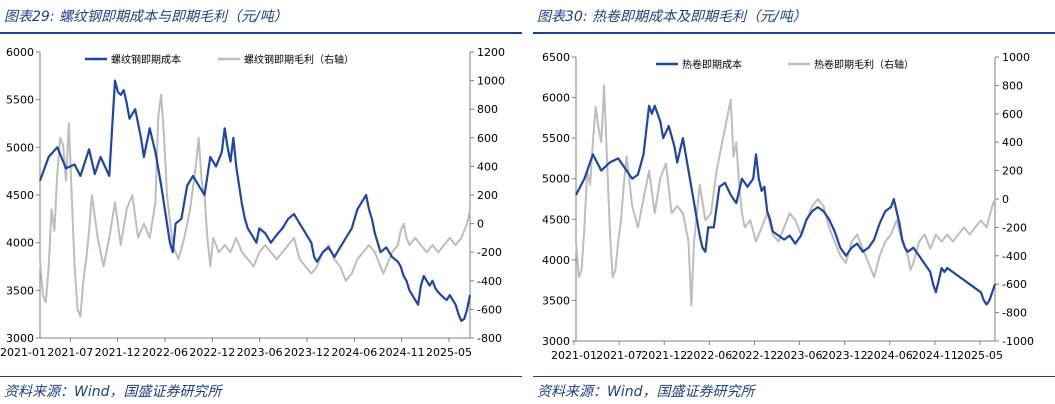 The width and height of the screenshot is (1055, 404). I want to click on right-axis-tick-label: 1200, so click(491, 52).